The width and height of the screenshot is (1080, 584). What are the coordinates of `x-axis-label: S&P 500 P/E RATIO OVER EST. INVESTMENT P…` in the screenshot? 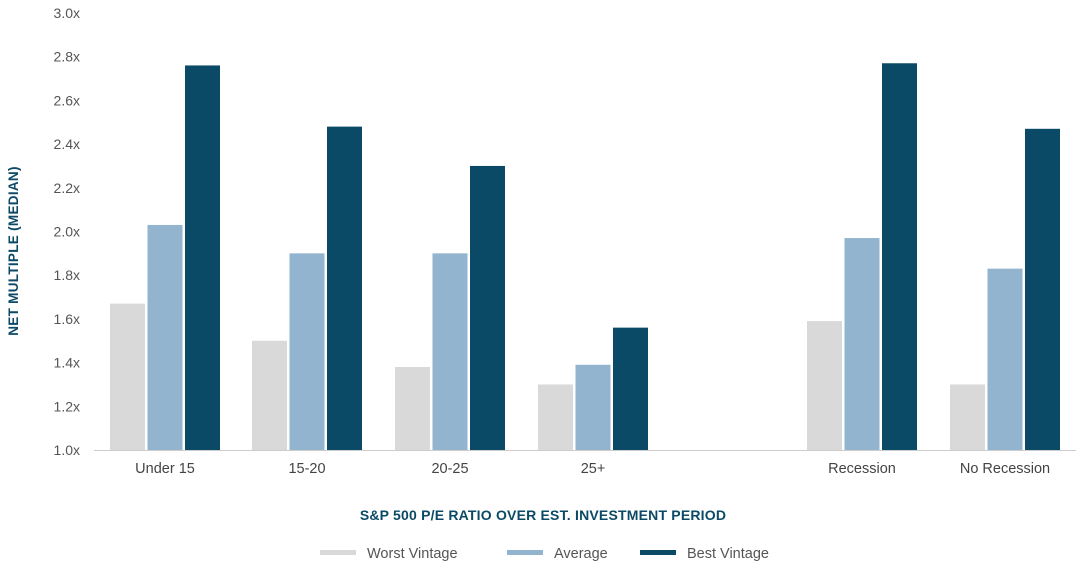 It's located at (543, 515).